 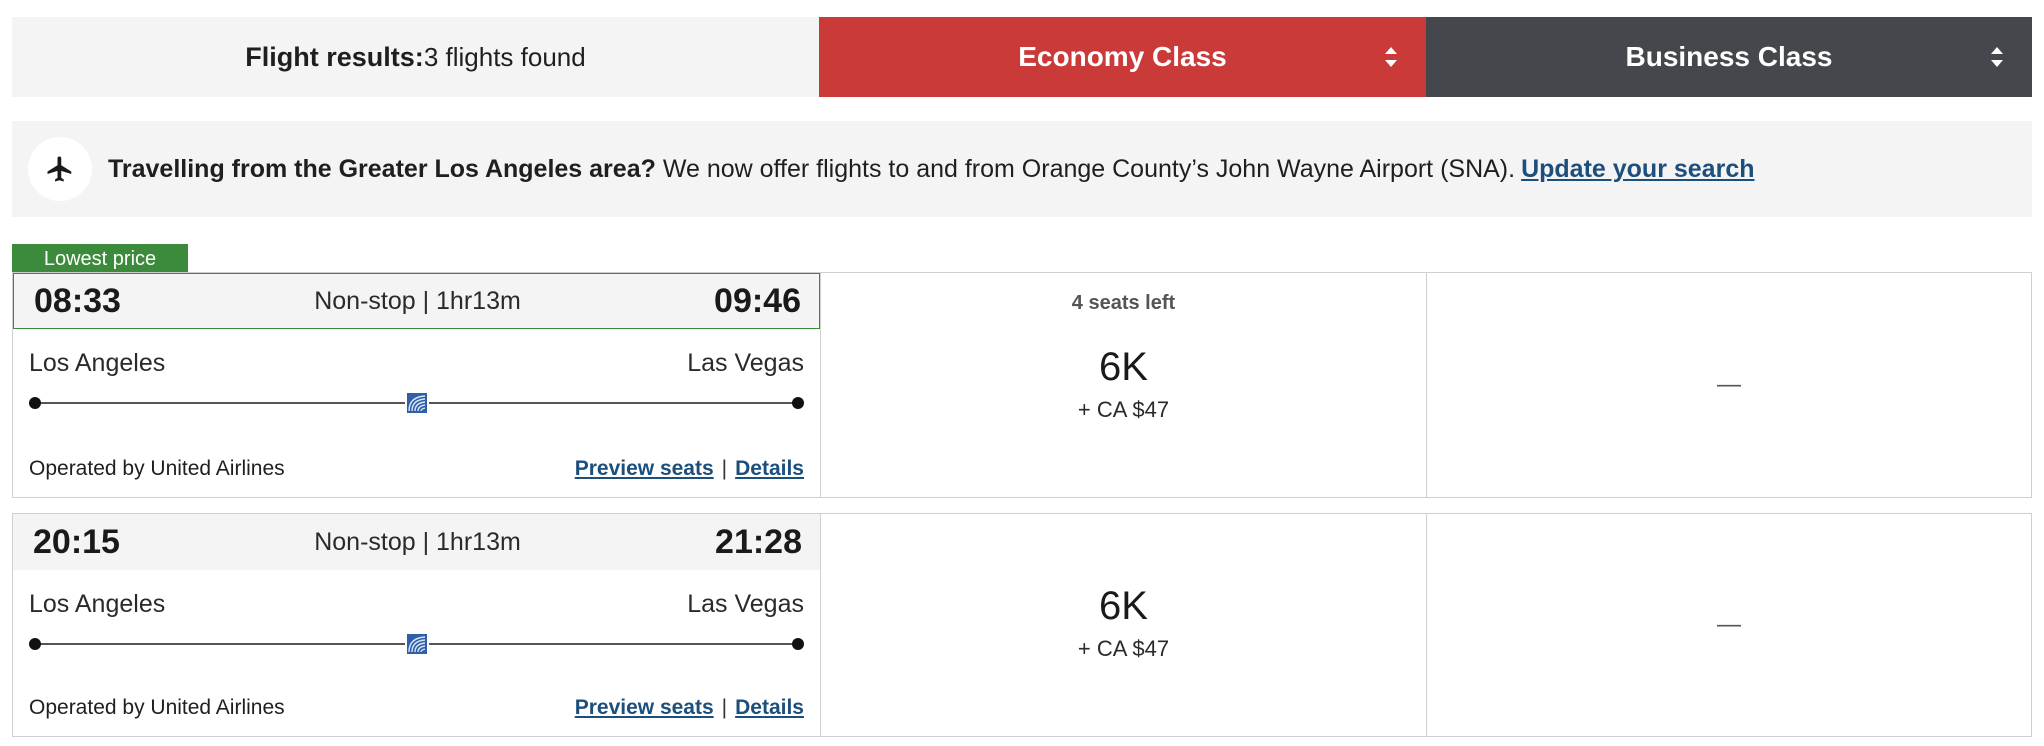 I want to click on economy-fare-cell: 4 seats left 6K + CA $47, so click(x=1124, y=385).